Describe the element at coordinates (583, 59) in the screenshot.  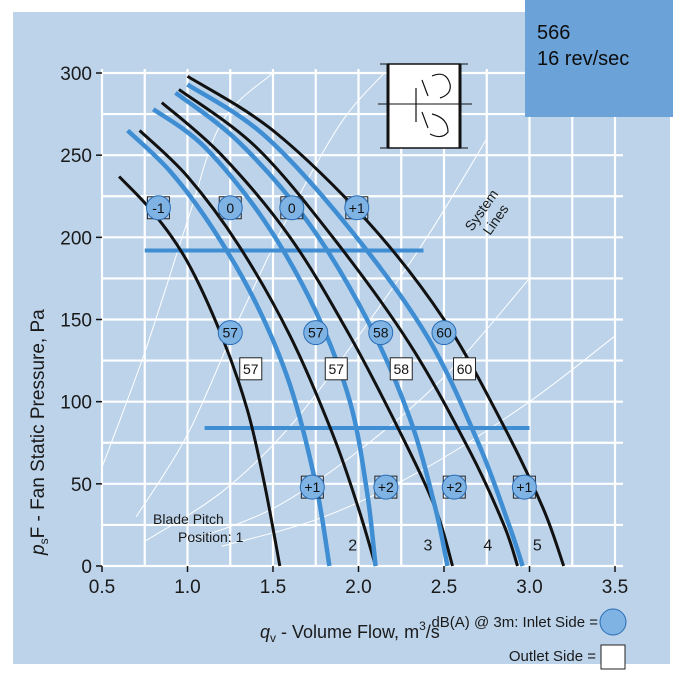
I see `rotation-speed: 16 rev/sec` at that location.